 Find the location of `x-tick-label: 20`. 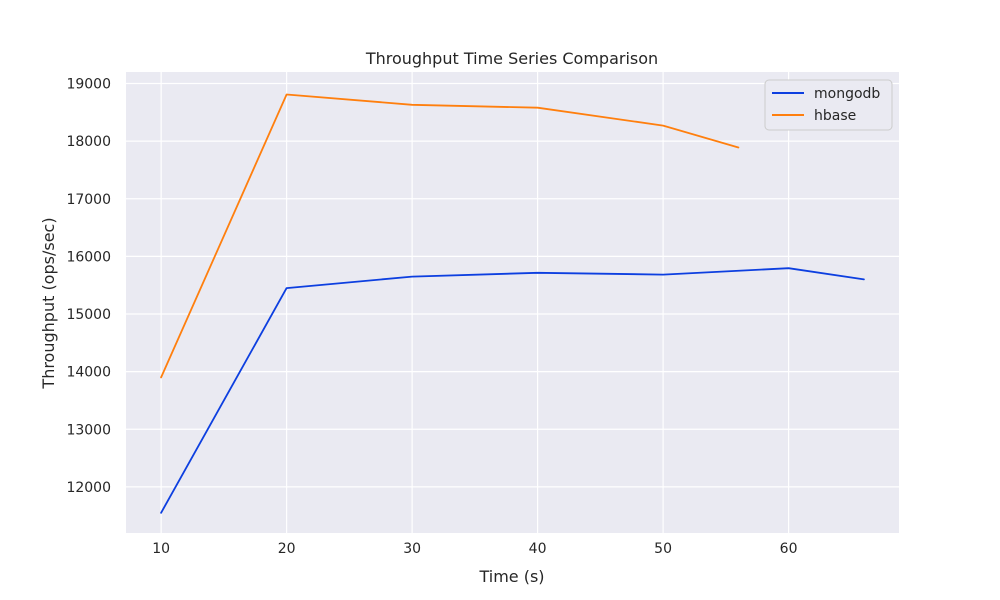

x-tick-label: 20 is located at coordinates (287, 549).